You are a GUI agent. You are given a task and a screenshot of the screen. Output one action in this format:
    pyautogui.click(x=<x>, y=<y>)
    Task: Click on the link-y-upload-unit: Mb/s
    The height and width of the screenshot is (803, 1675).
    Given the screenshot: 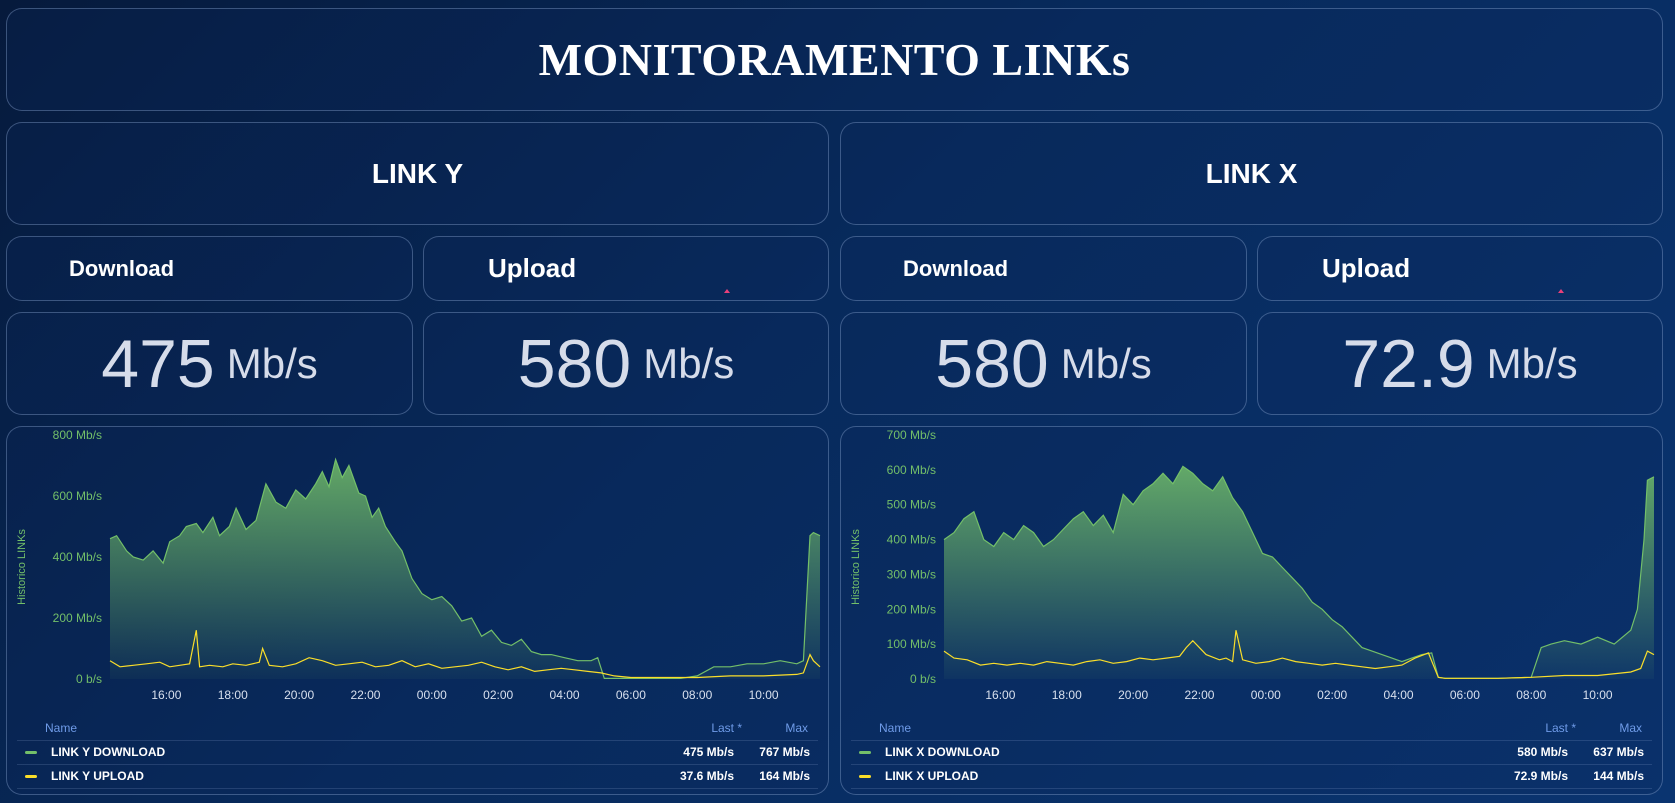 What is the action you would take?
    pyautogui.click(x=689, y=363)
    